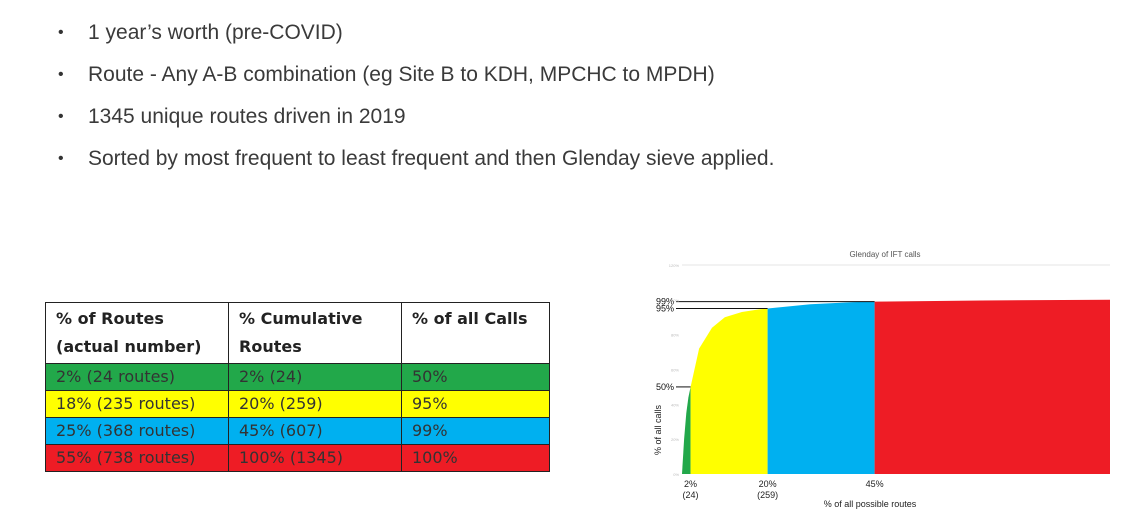  I want to click on header-cumulative: % Cumulative Routes, so click(315, 333).